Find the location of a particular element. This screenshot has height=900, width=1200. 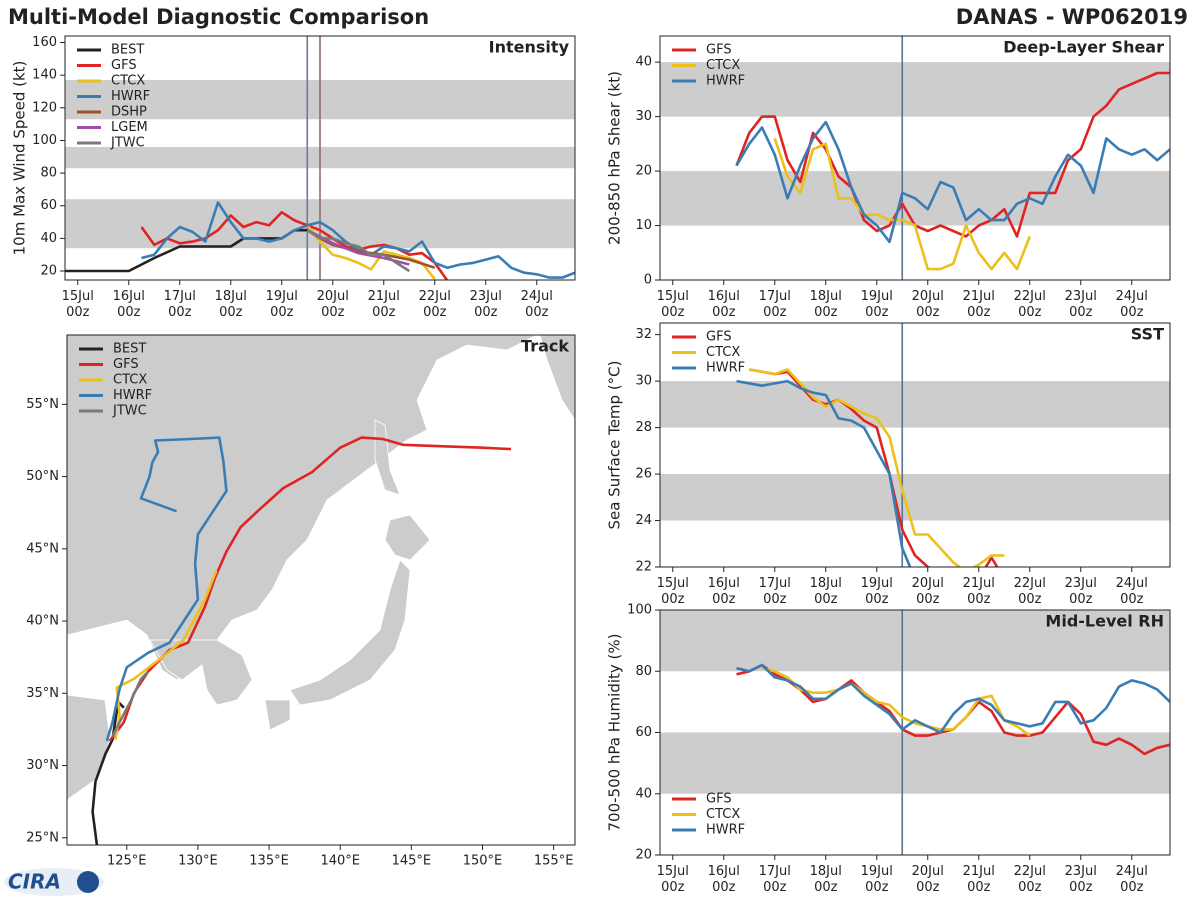

y-tick-label: 24 is located at coordinates (643, 520).